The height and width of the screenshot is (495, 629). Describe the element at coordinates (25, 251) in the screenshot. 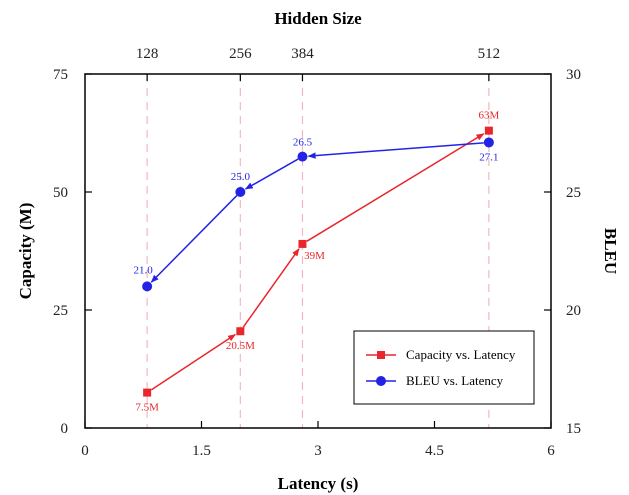

I see `y-axis-title: Capacity (M)` at that location.